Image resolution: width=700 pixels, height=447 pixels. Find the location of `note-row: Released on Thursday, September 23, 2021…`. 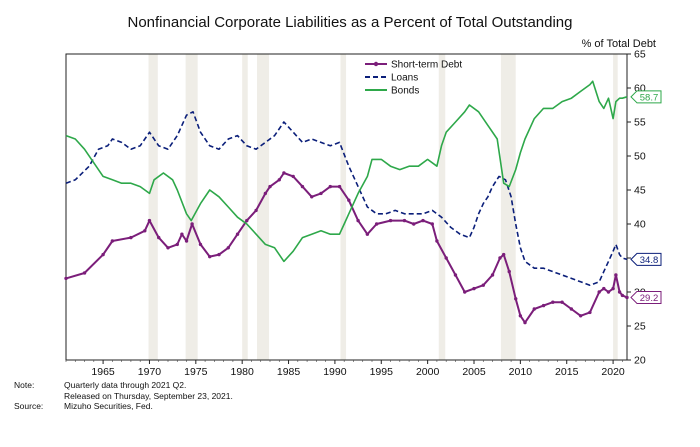

note-row: Released on Thursday, September 23, 2021… is located at coordinates (123, 396).